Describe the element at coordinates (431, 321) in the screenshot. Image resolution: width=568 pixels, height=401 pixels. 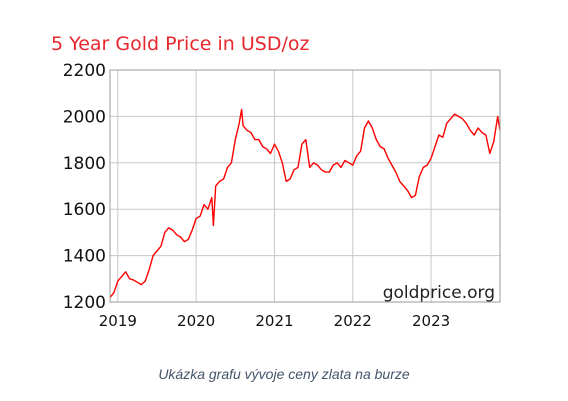
I see `x-tick-label: 2023` at that location.